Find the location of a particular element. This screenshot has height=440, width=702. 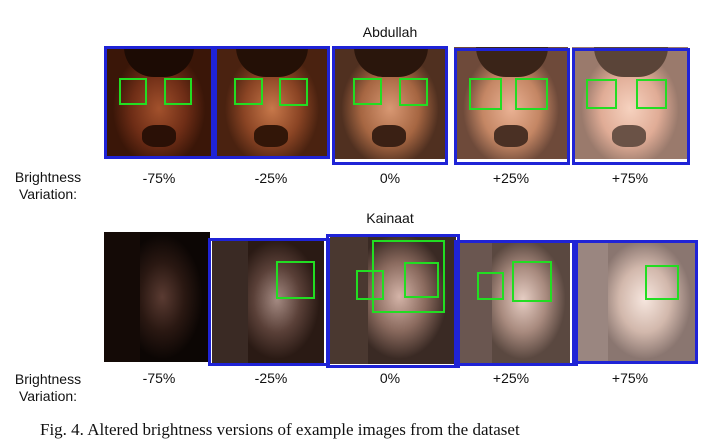

kainaat-face-plus75 is located at coordinates (635, 302).